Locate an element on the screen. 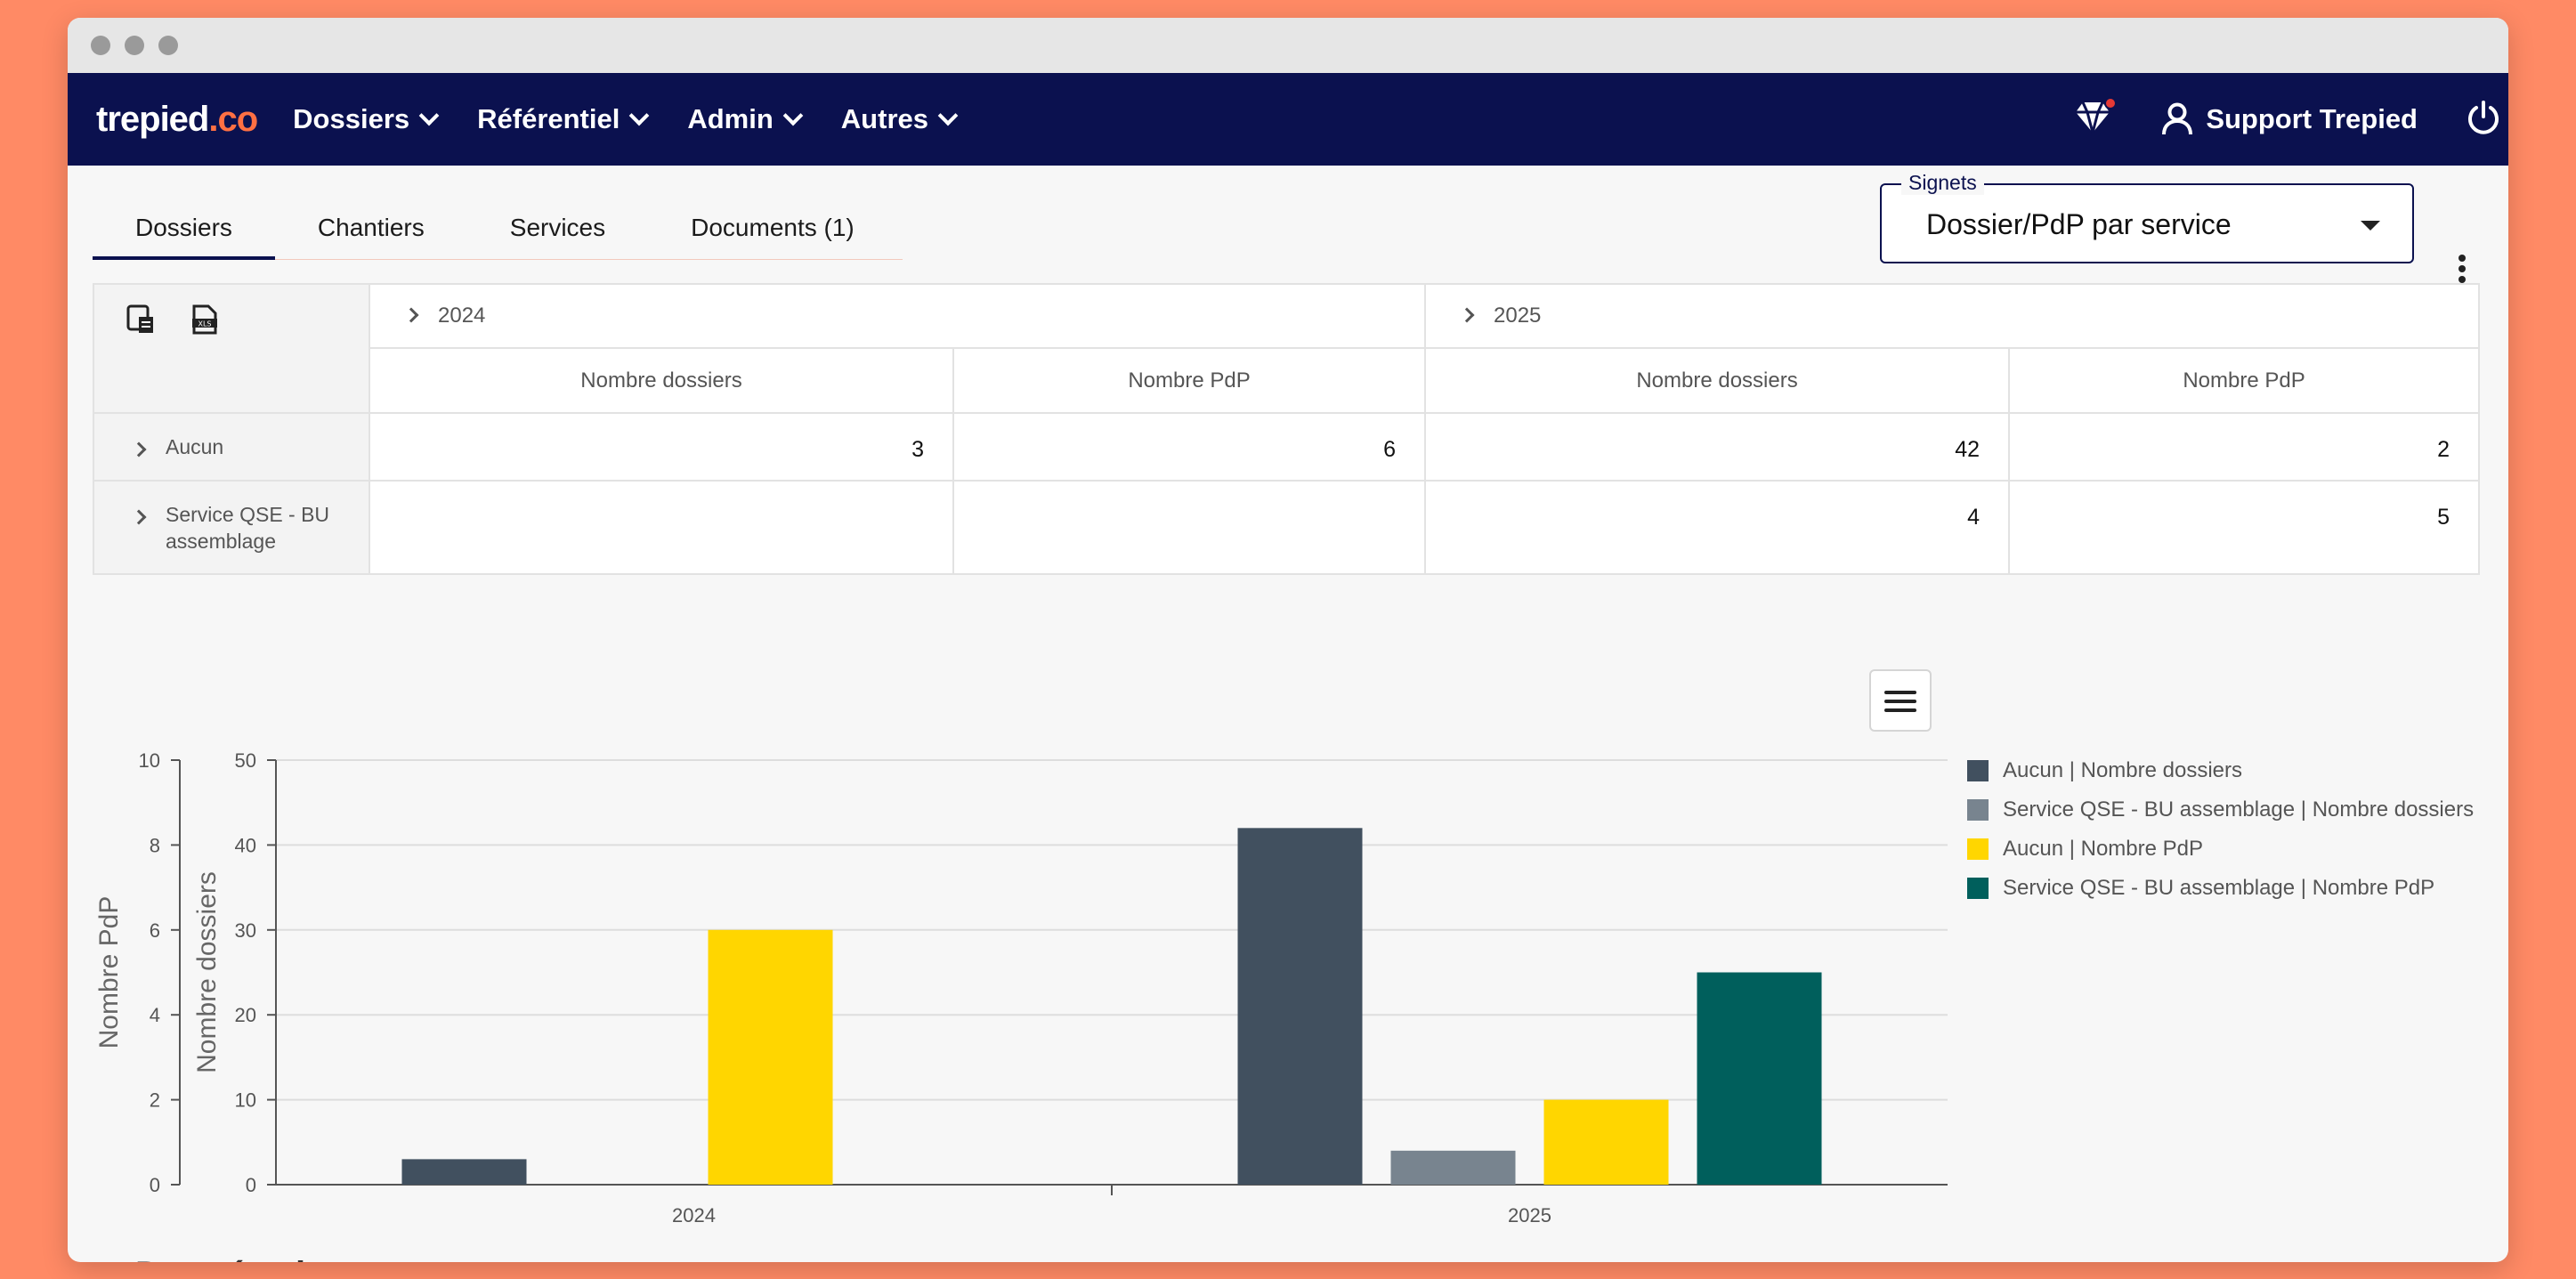  tab-dossiers: Dossiers is located at coordinates (184, 226).